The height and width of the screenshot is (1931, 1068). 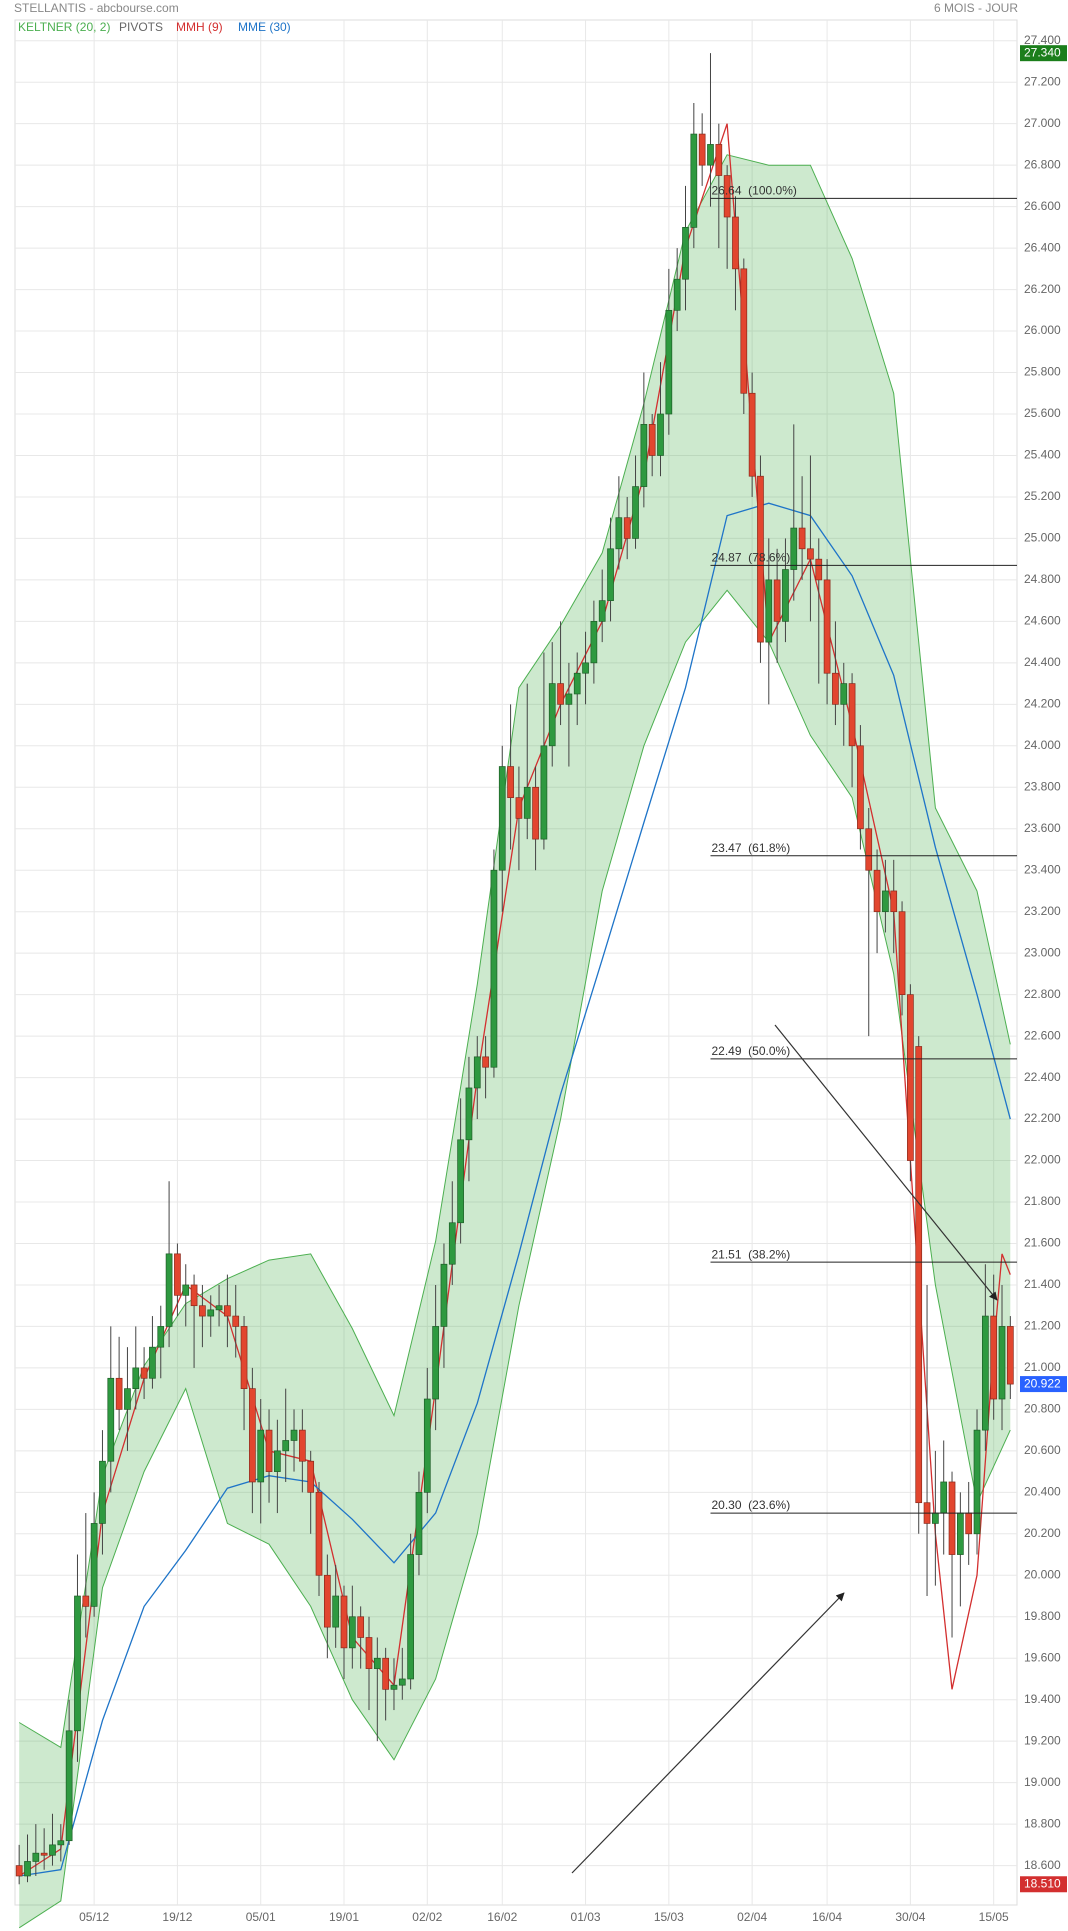 What do you see at coordinates (1042, 455) in the screenshot?
I see `y-tick-label: 25.400` at bounding box center [1042, 455].